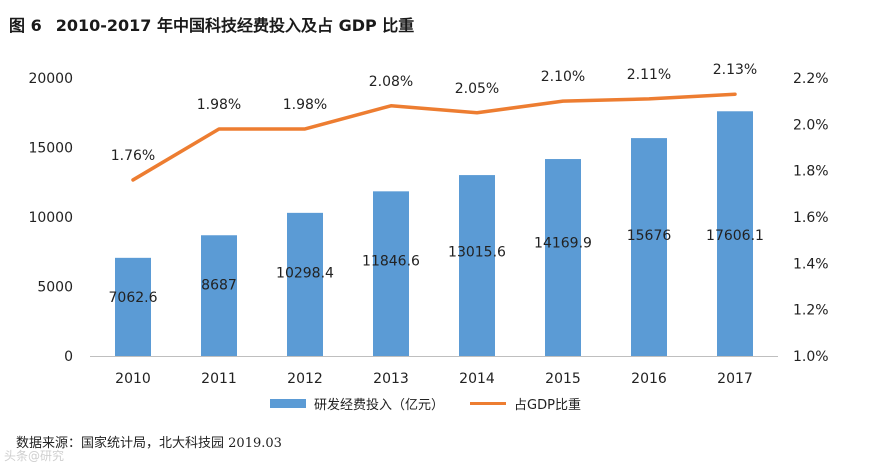 This screenshot has width=869, height=465. Describe the element at coordinates (735, 379) in the screenshot. I see `x-axis-tick-label: 2017` at that location.